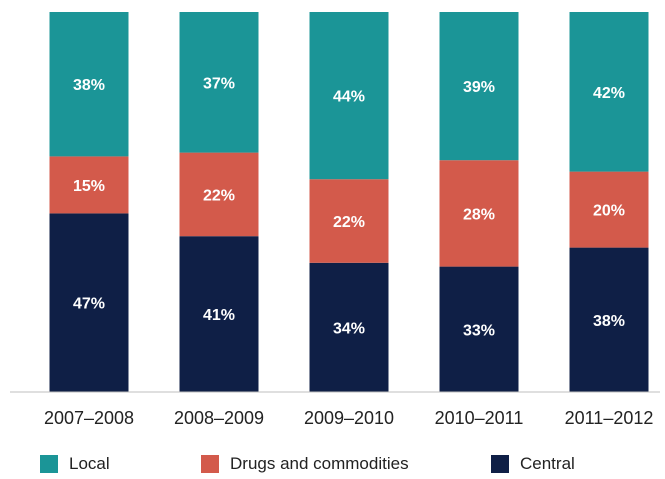  I want to click on data-label-drugs-and-commodities-2009-2010: 22%, so click(349, 222).